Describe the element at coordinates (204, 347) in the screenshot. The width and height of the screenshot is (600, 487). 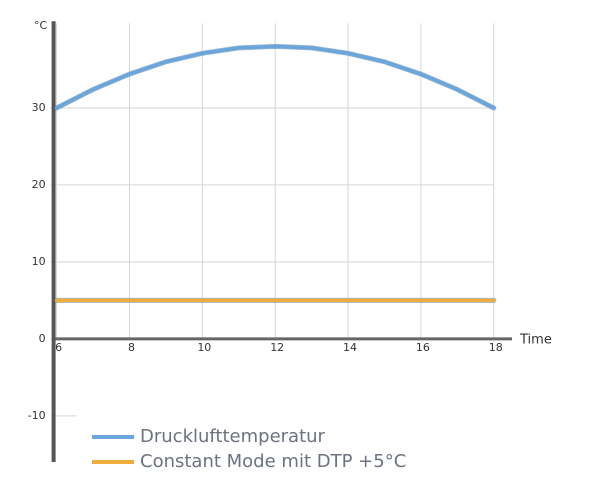
I see `x-tick-label: 10` at that location.